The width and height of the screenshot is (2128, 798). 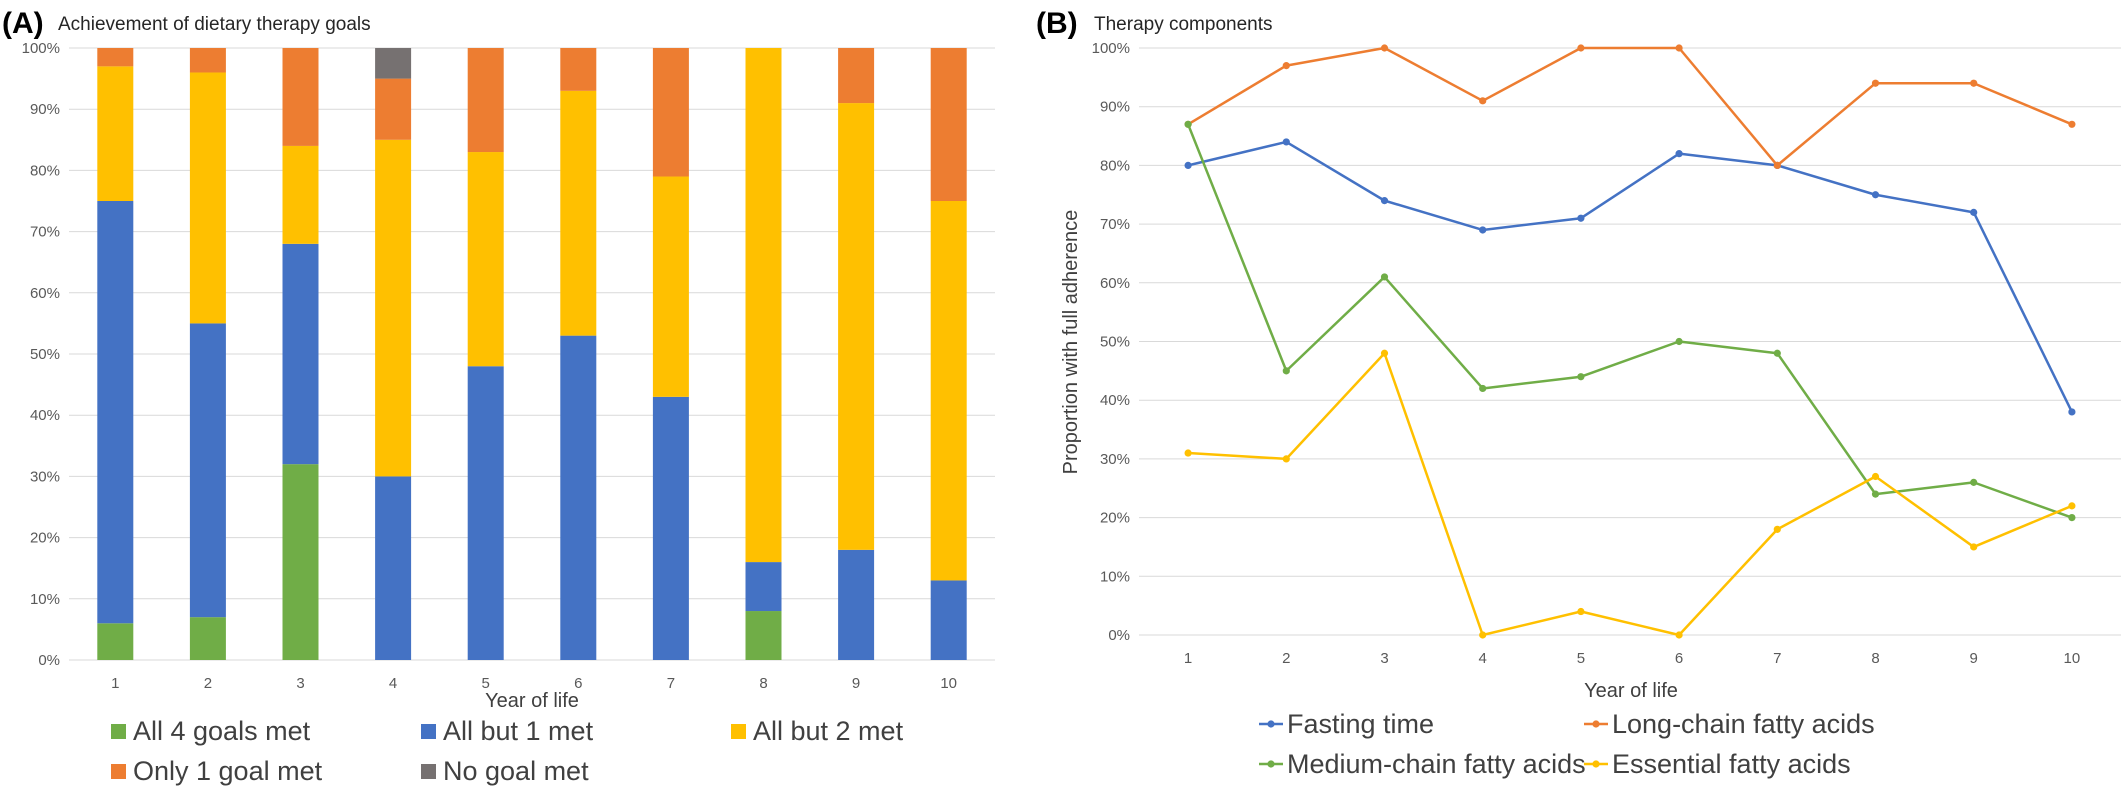 I want to click on legend-label: All 4 goals met, so click(x=222, y=731).